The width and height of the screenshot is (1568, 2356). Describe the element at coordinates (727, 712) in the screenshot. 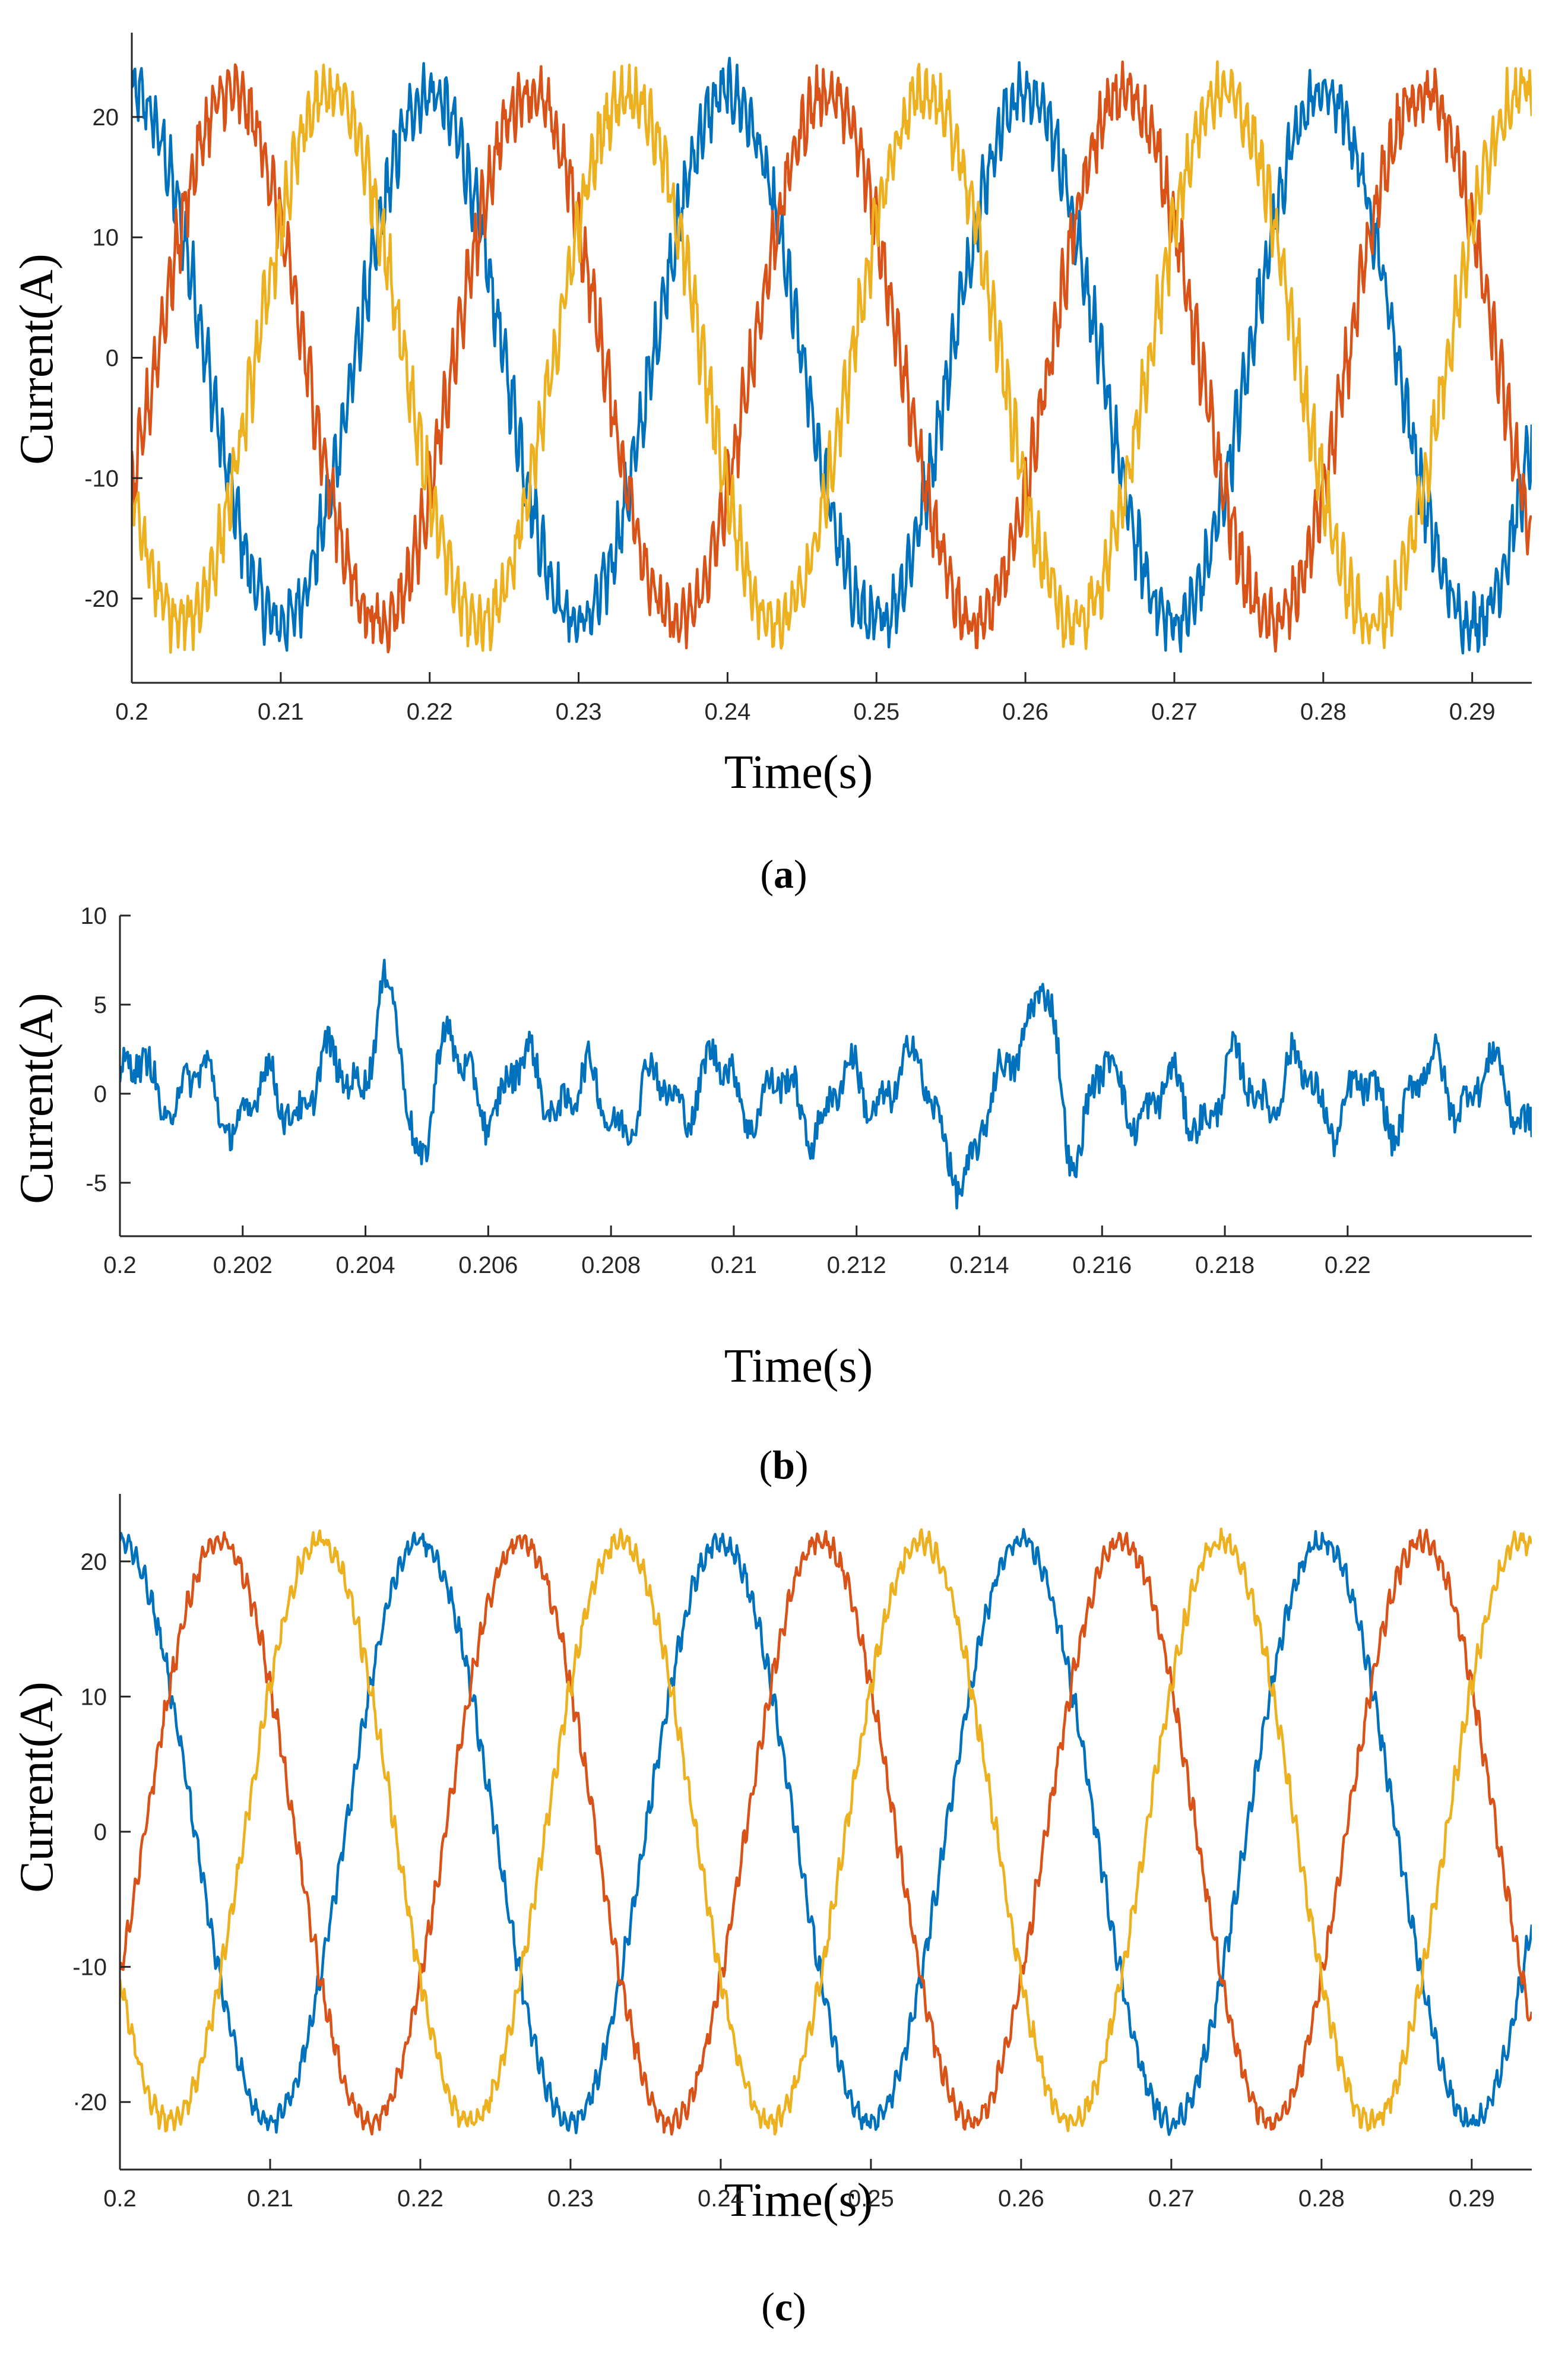

I see `chart-a-x-tick-label: 0.24` at that location.